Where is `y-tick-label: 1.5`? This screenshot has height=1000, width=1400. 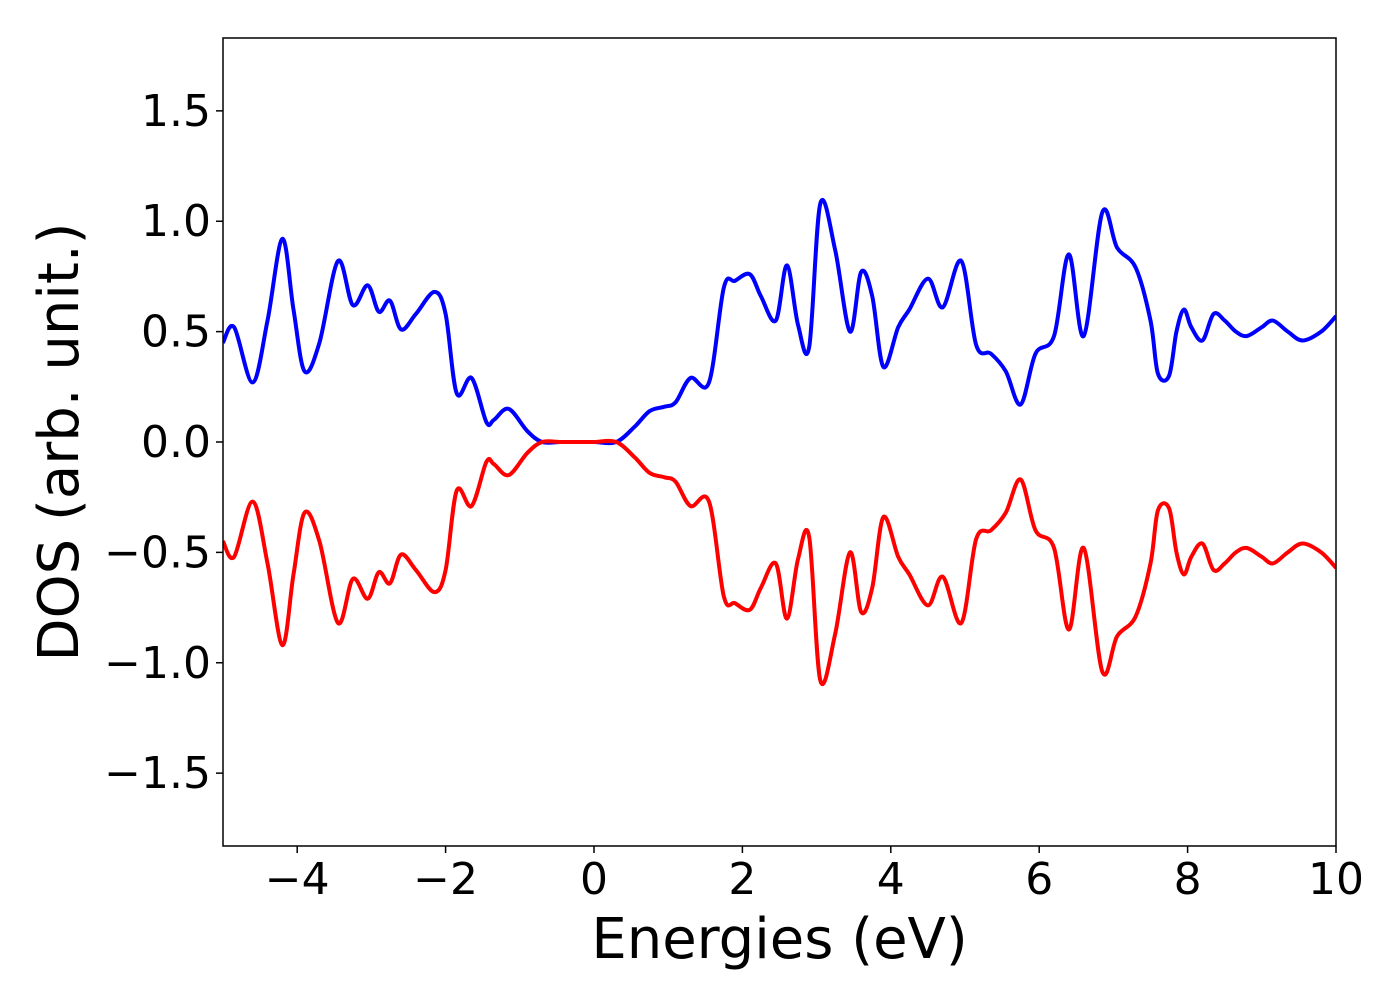
y-tick-label: 1.5 is located at coordinates (176, 111).